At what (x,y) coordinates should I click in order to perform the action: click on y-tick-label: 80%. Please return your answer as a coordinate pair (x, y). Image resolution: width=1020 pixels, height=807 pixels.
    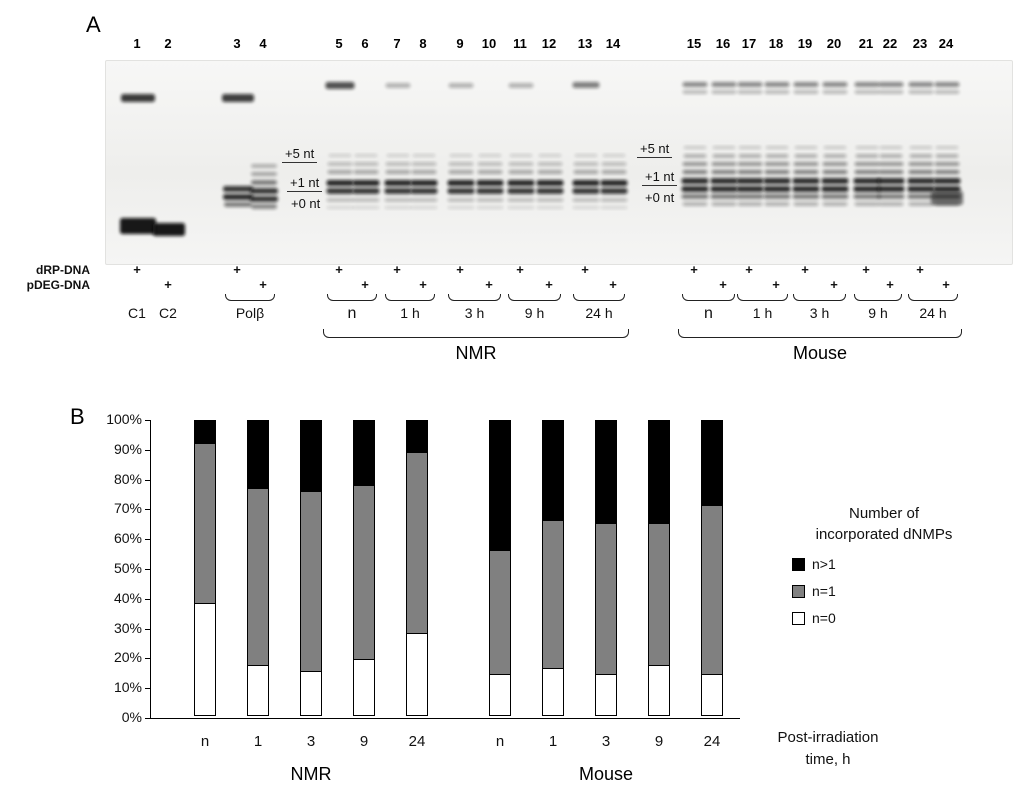
    Looking at the image, I should click on (127, 478).